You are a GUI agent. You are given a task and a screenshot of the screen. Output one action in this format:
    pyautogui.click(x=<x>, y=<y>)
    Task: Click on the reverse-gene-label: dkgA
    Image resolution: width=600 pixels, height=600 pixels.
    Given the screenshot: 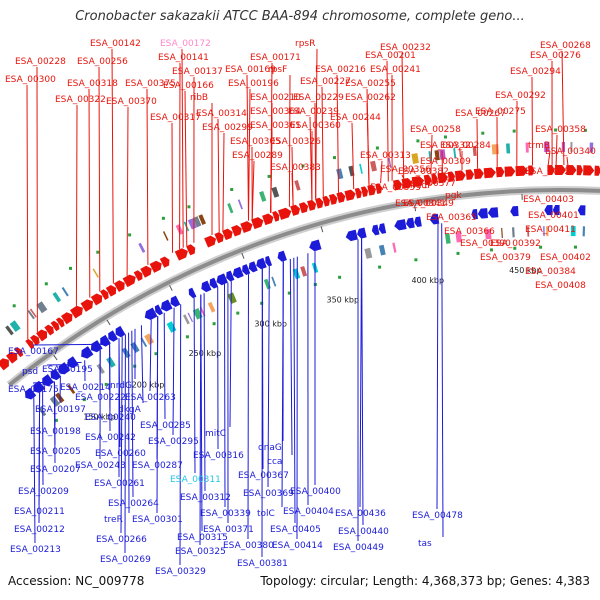 What is the action you would take?
    pyautogui.click(x=130, y=410)
    